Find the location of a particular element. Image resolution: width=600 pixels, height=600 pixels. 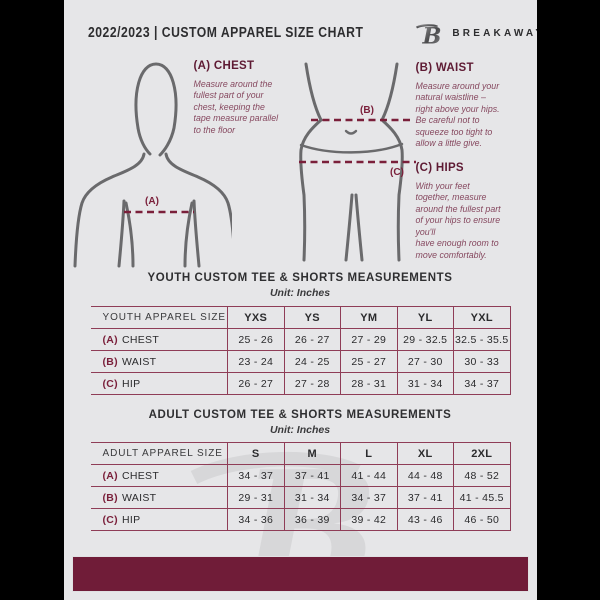

waist-heading: (B) WAIST is located at coordinates (444, 68).